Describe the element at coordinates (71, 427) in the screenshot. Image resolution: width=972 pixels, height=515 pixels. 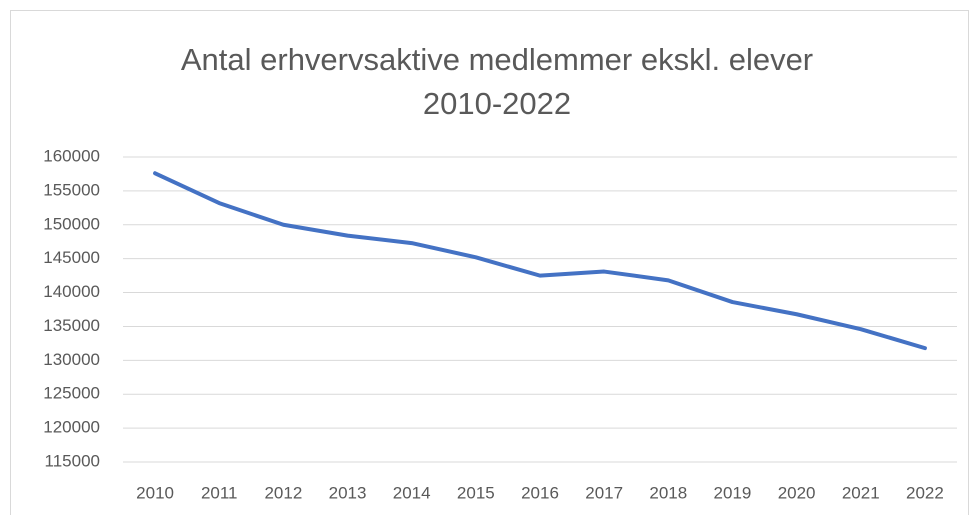
I see `y-tick-label: 120000` at that location.